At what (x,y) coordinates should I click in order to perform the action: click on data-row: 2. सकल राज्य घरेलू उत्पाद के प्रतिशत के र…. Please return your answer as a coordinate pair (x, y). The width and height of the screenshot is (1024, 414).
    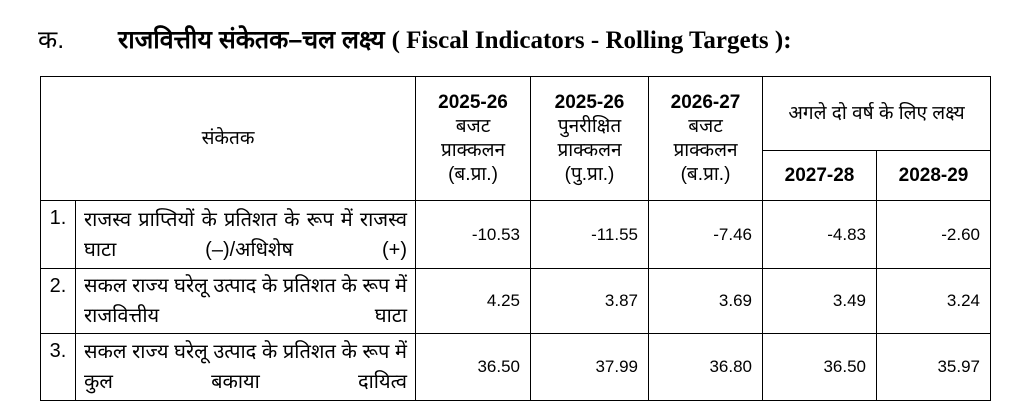
    Looking at the image, I should click on (516, 301).